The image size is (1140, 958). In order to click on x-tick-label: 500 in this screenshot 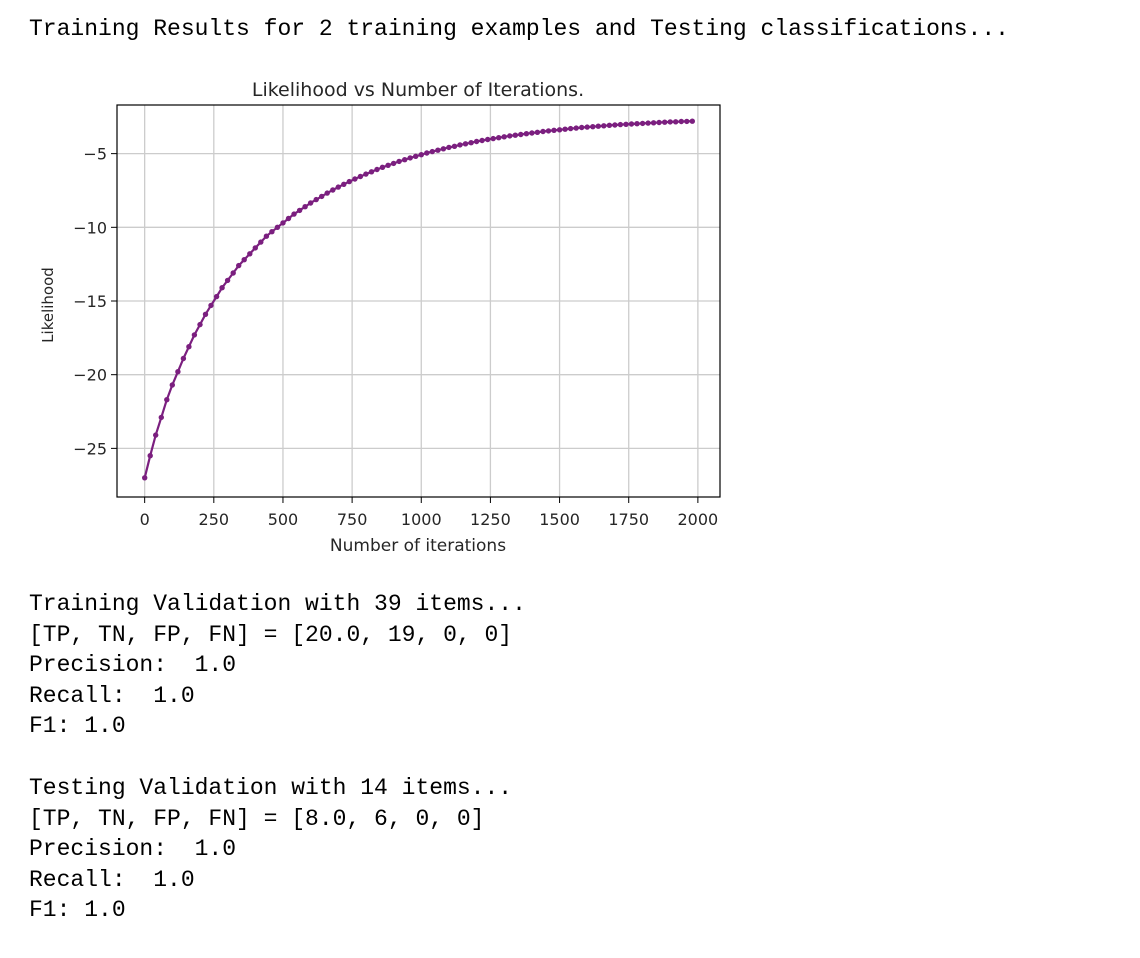, I will do `click(283, 519)`.